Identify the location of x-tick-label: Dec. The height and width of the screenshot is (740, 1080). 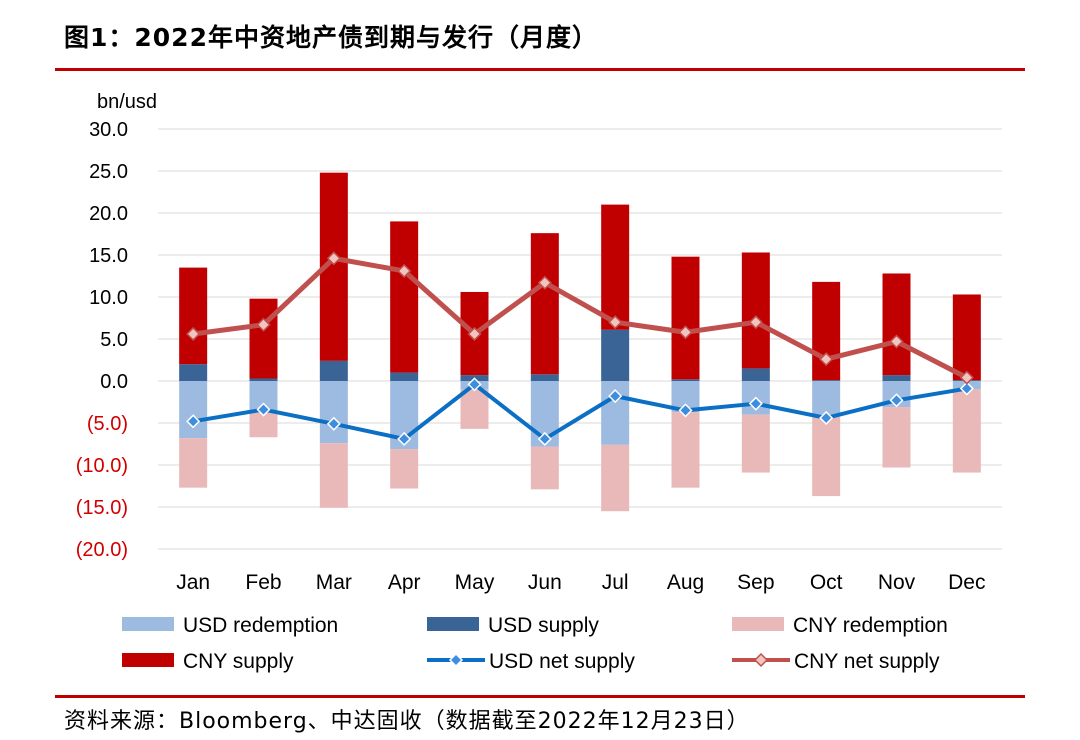
(966, 582).